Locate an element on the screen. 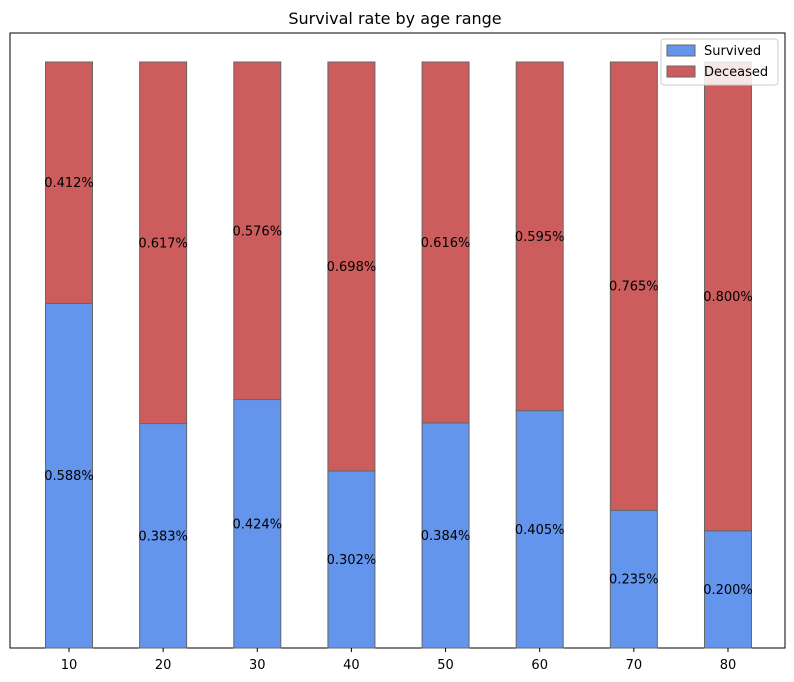  data-label-survived-60: 0.405% is located at coordinates (540, 530).